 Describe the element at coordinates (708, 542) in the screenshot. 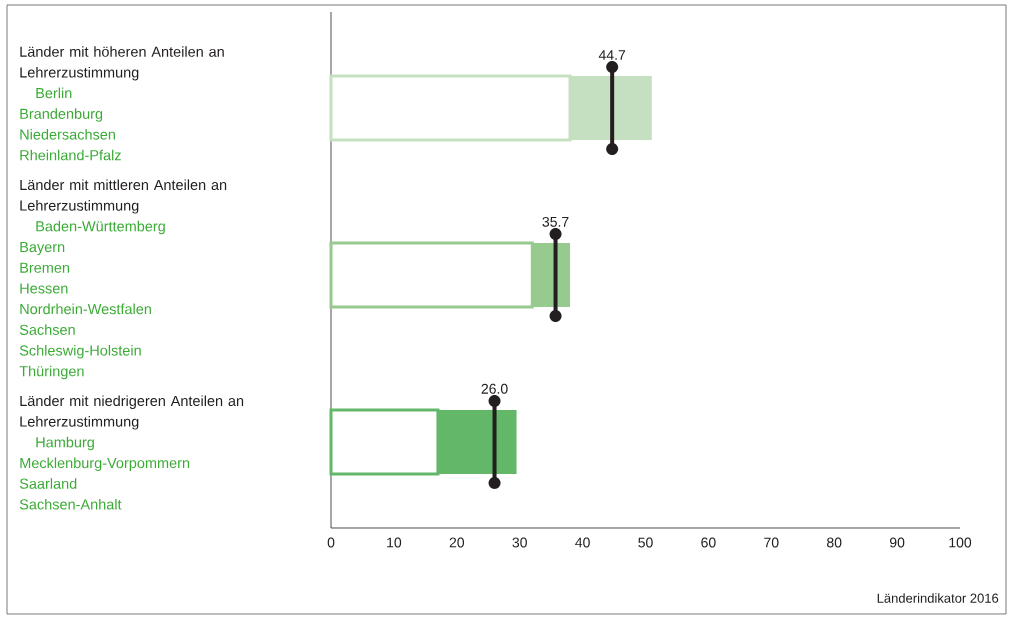

I see `x-tick-label: 60` at that location.